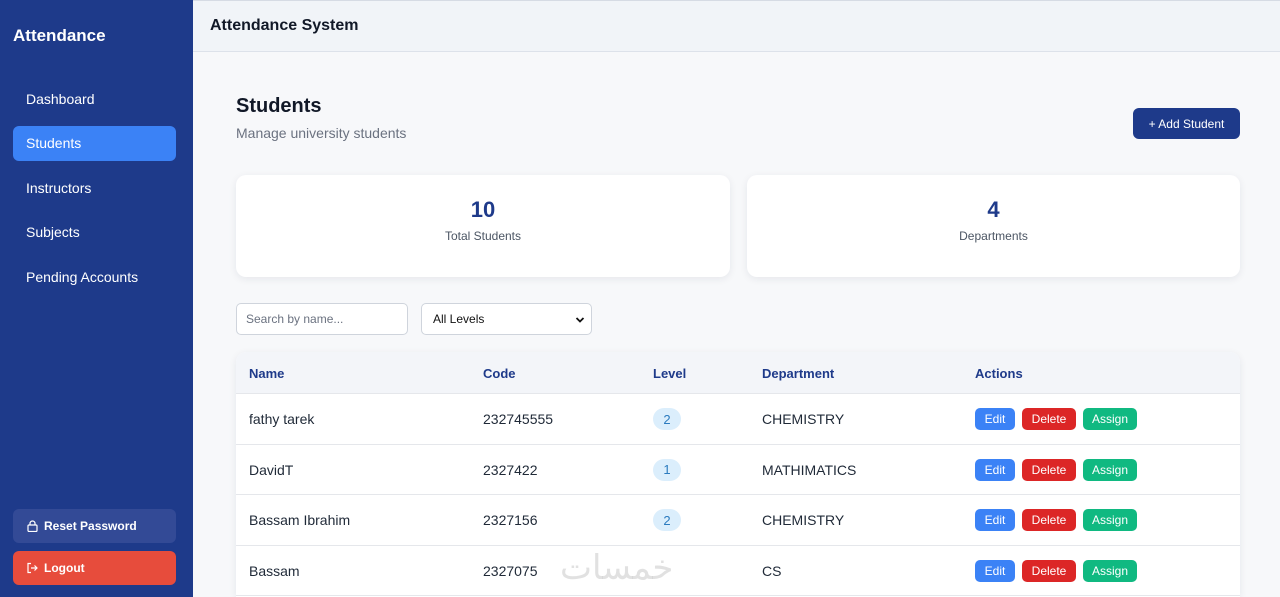  Describe the element at coordinates (284, 25) in the screenshot. I see `app-title: Attendance System` at that location.